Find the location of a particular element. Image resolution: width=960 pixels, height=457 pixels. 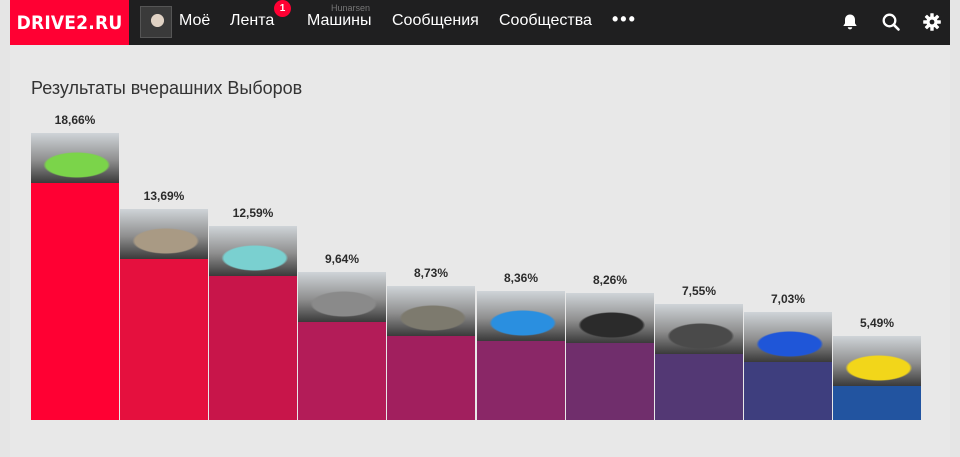

bar-value-label: 8,73% is located at coordinates (431, 273).